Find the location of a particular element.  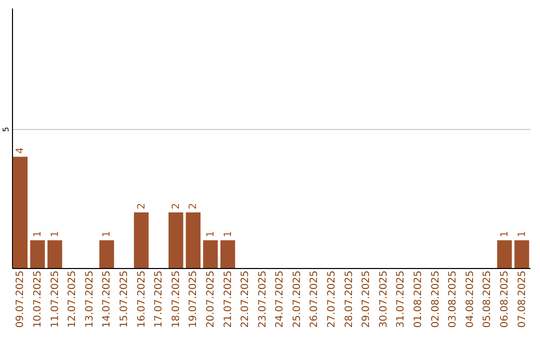

x-tick-label: 23.07.2025 is located at coordinates (262, 299).